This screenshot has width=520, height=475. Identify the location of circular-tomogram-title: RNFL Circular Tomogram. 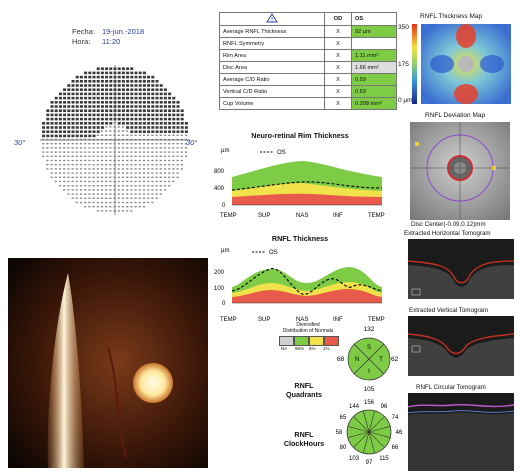
(451, 387).